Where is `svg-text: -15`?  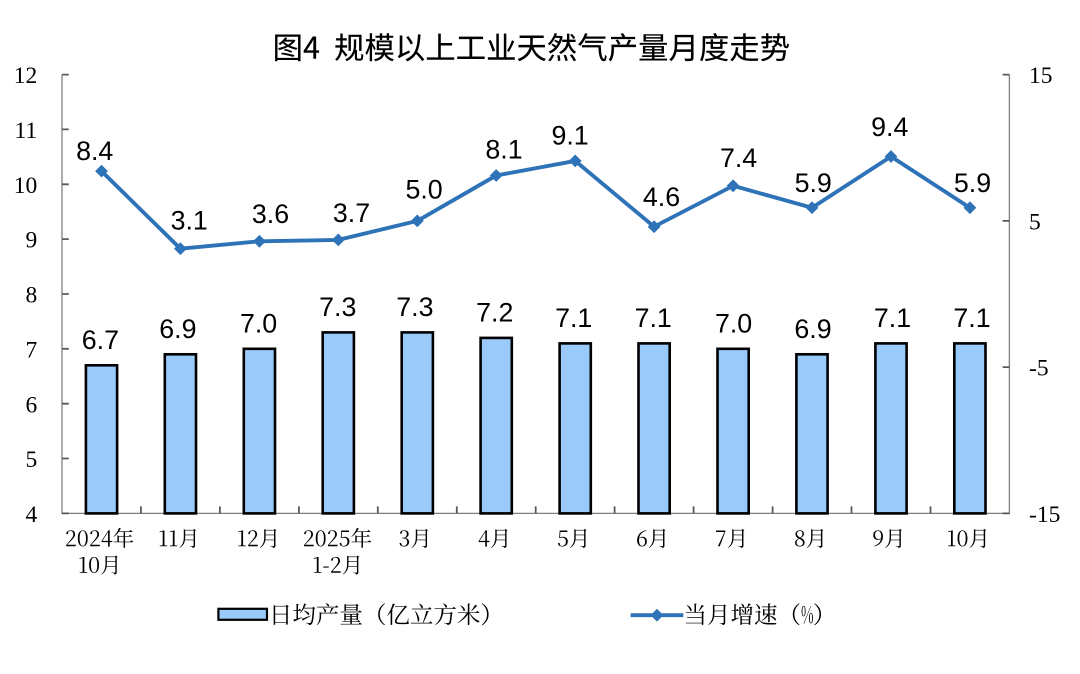 svg-text: -15 is located at coordinates (1044, 515).